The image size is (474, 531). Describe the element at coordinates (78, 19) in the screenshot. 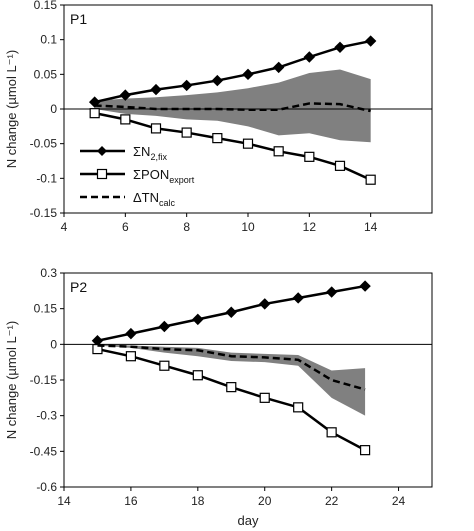

I see `panel-label: P1` at that location.